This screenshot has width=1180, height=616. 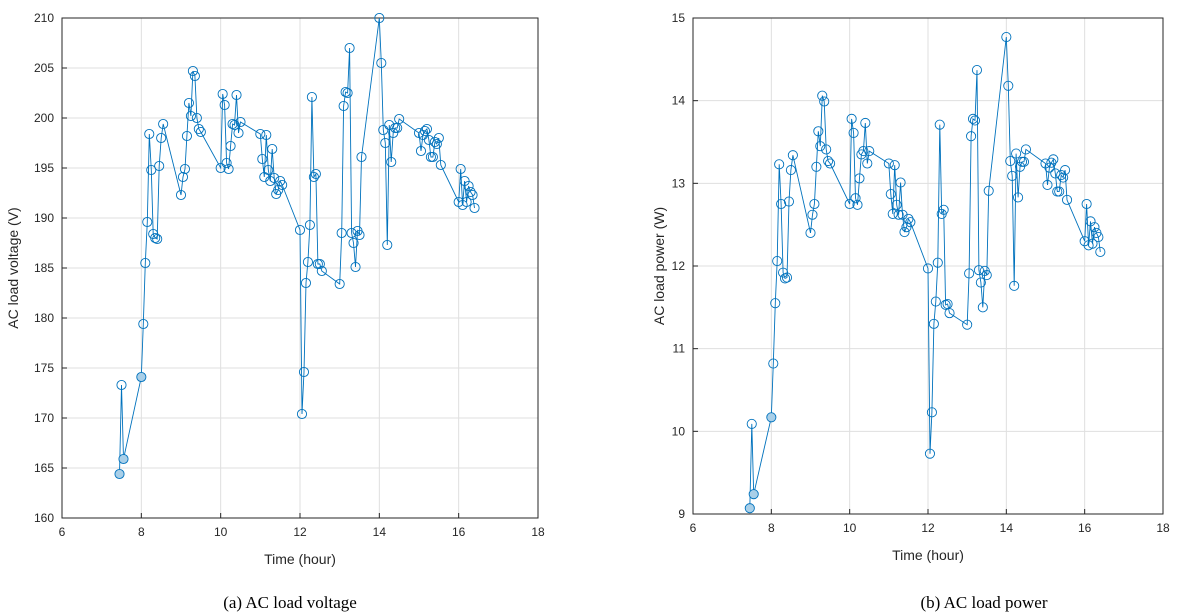 I want to click on x-tick-label: 14, so click(x=1007, y=528).